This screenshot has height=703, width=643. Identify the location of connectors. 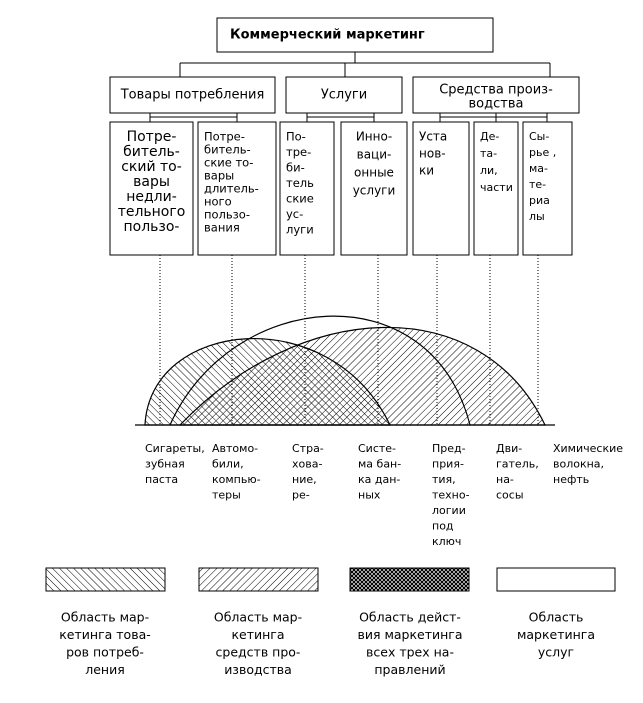
(350, 87).